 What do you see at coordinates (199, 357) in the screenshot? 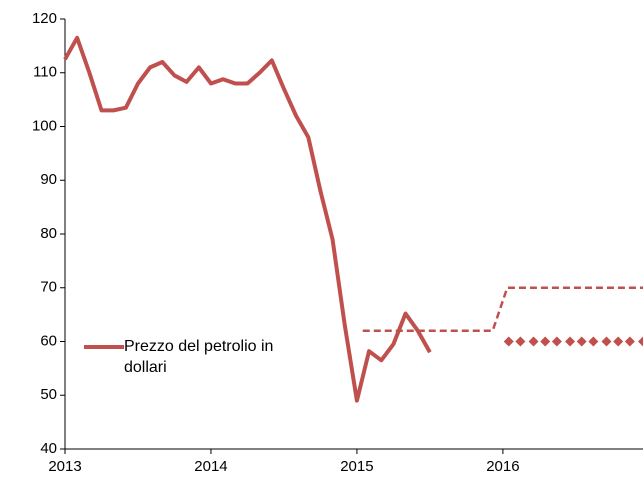
I see `legend-label: Prezzo del petrolio in dollari` at bounding box center [199, 357].